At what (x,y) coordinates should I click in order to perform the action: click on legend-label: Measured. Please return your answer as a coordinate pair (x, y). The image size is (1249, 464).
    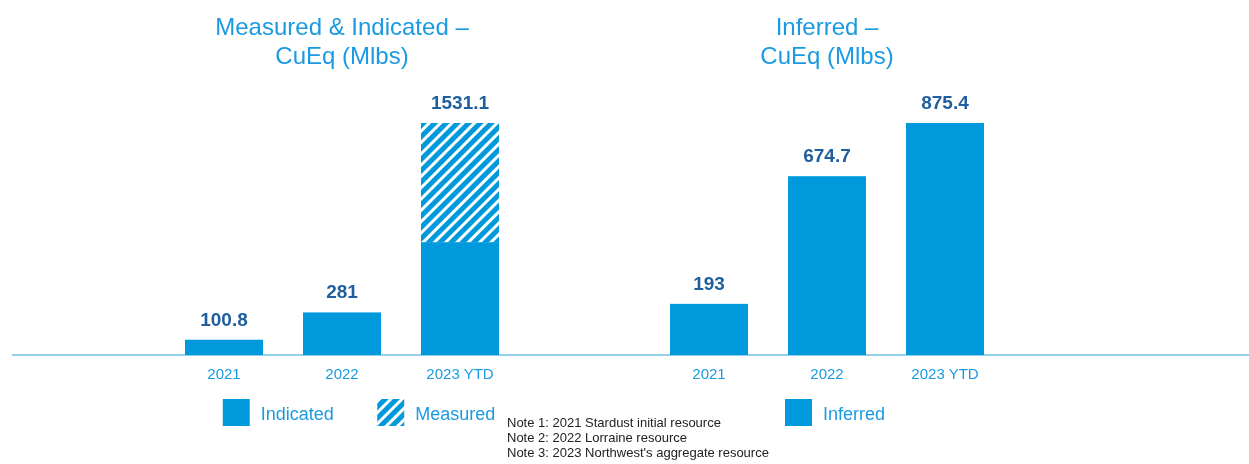
    Looking at the image, I should click on (455, 414).